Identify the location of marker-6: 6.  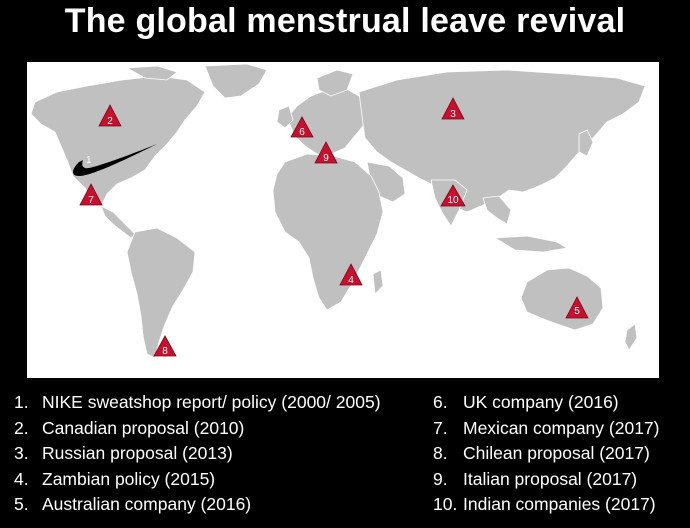
(302, 127).